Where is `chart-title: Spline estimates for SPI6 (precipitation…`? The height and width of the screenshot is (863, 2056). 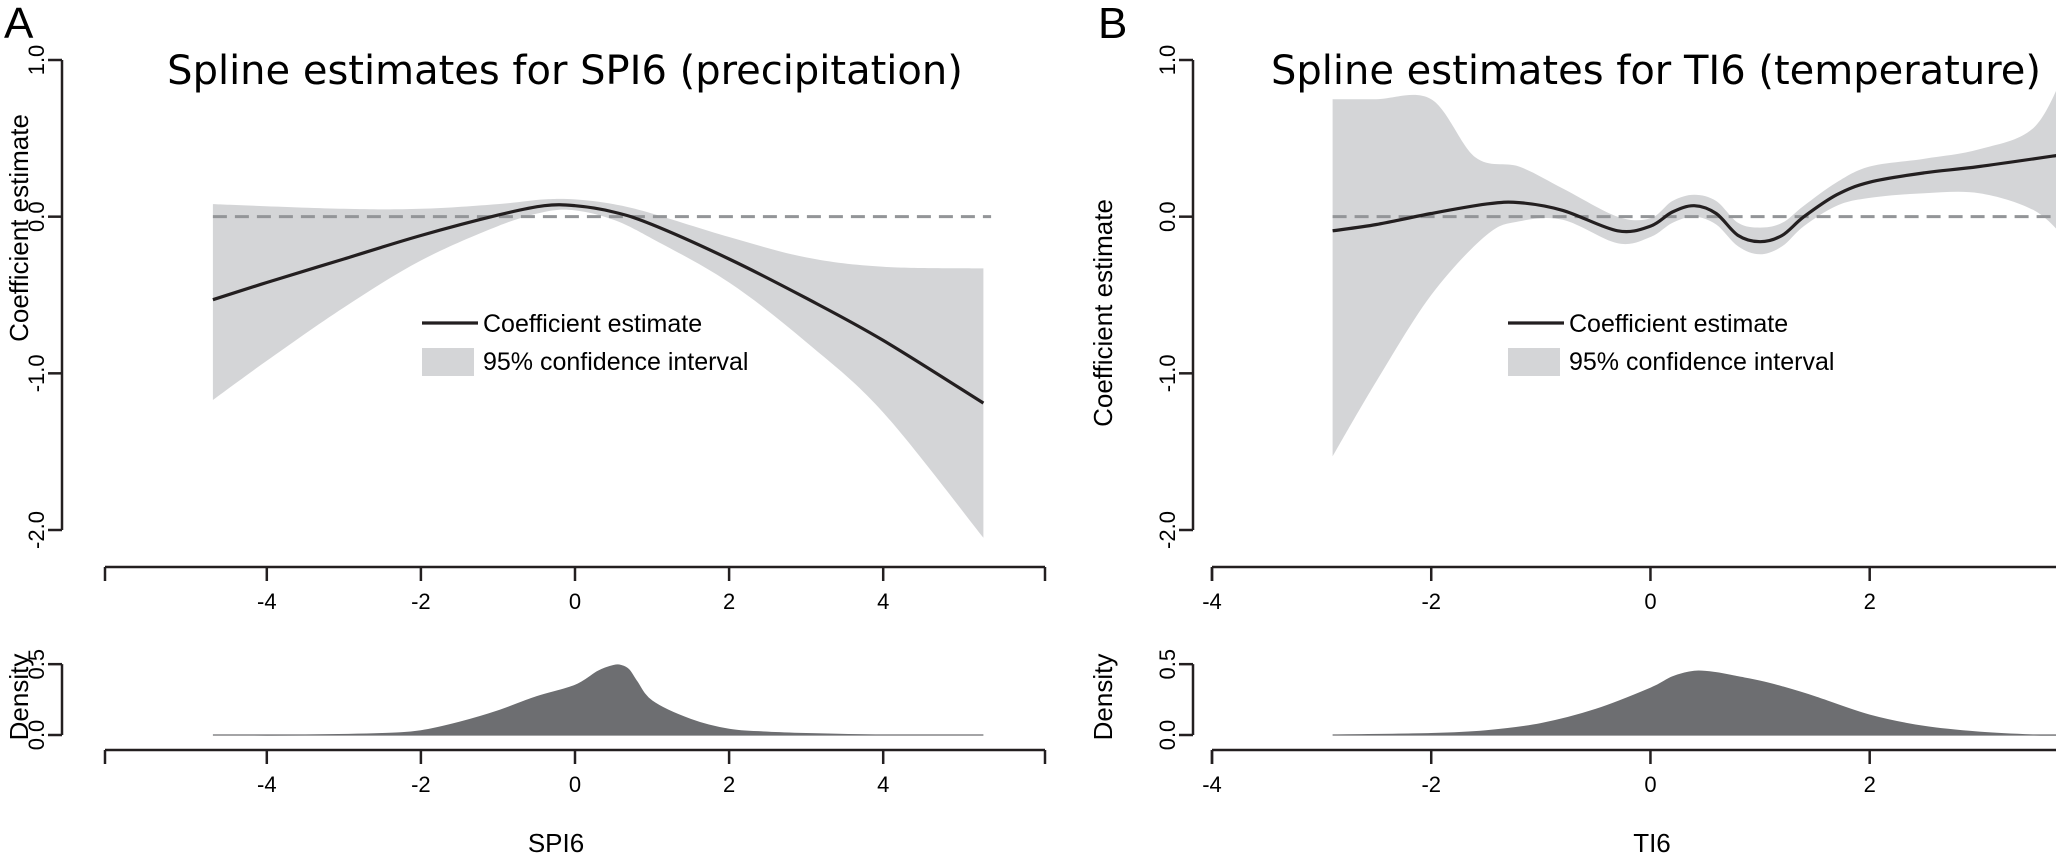
chart-title: Spline estimates for SPI6 (precipitation… is located at coordinates (565, 71).